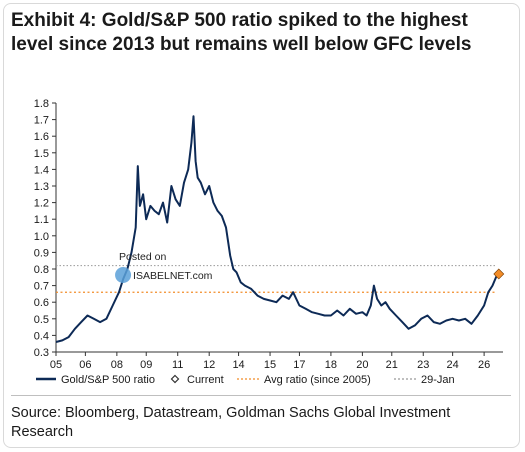 The image size is (525, 452). Describe the element at coordinates (261, 395) in the screenshot. I see `source-divider` at that location.